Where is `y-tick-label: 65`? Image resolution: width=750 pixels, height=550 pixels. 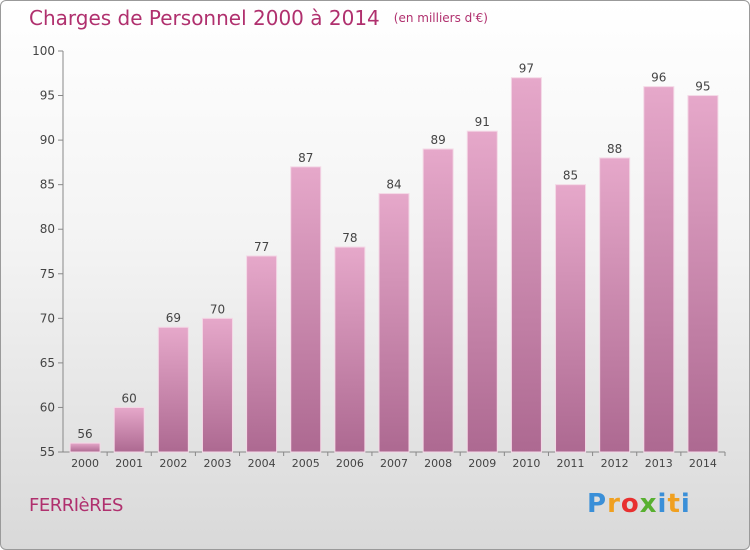 y-tick-label: 65 is located at coordinates (47, 363).